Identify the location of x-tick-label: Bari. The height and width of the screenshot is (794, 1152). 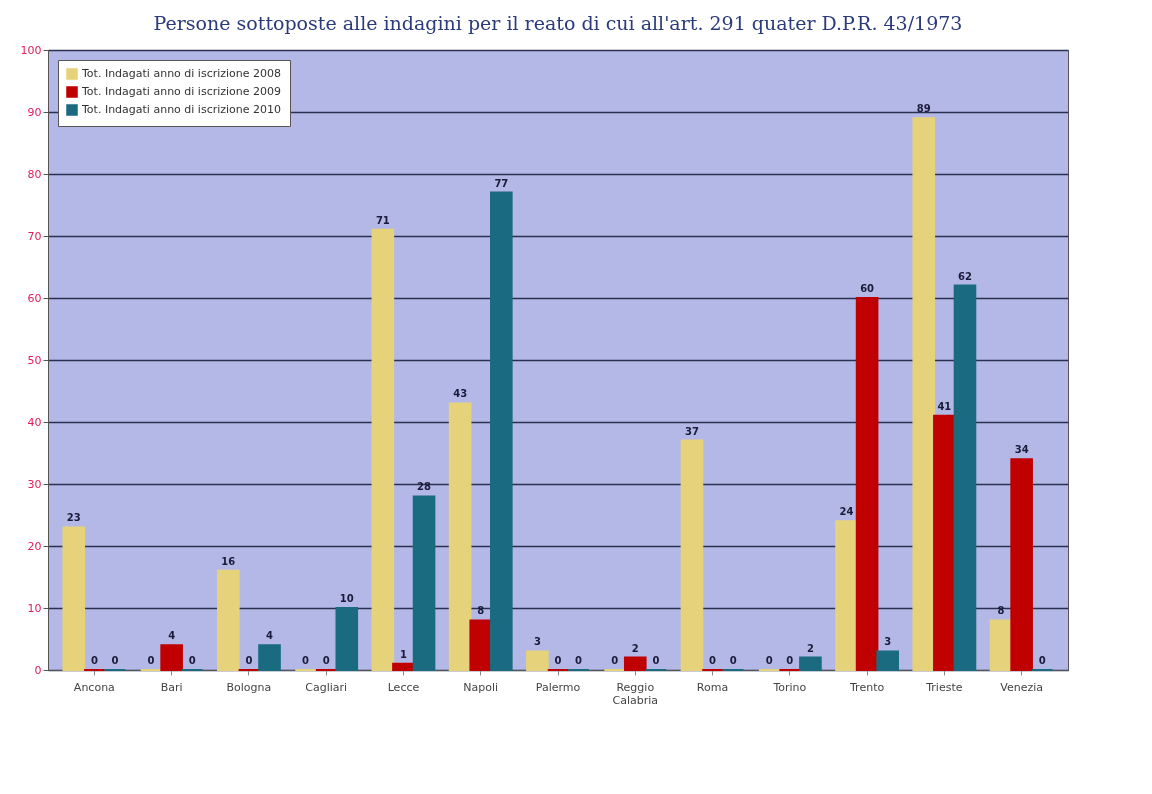
(171, 687).